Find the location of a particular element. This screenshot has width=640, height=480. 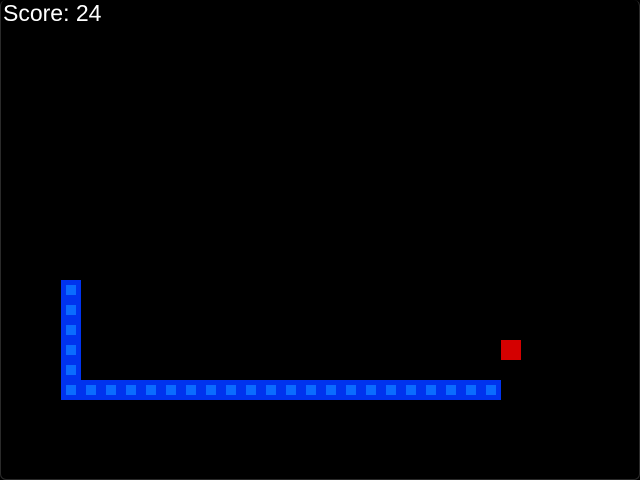

score-label: Score: 24 is located at coordinates (52, 13).